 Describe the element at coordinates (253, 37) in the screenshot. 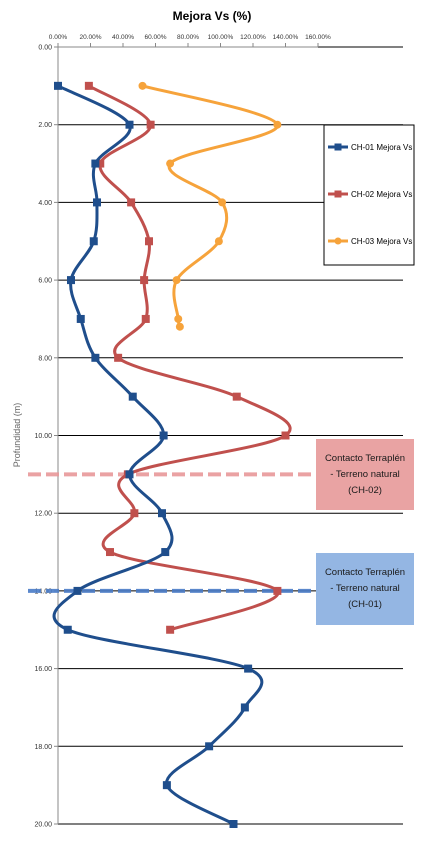

I see `x-tick-label: 120.00%` at that location.